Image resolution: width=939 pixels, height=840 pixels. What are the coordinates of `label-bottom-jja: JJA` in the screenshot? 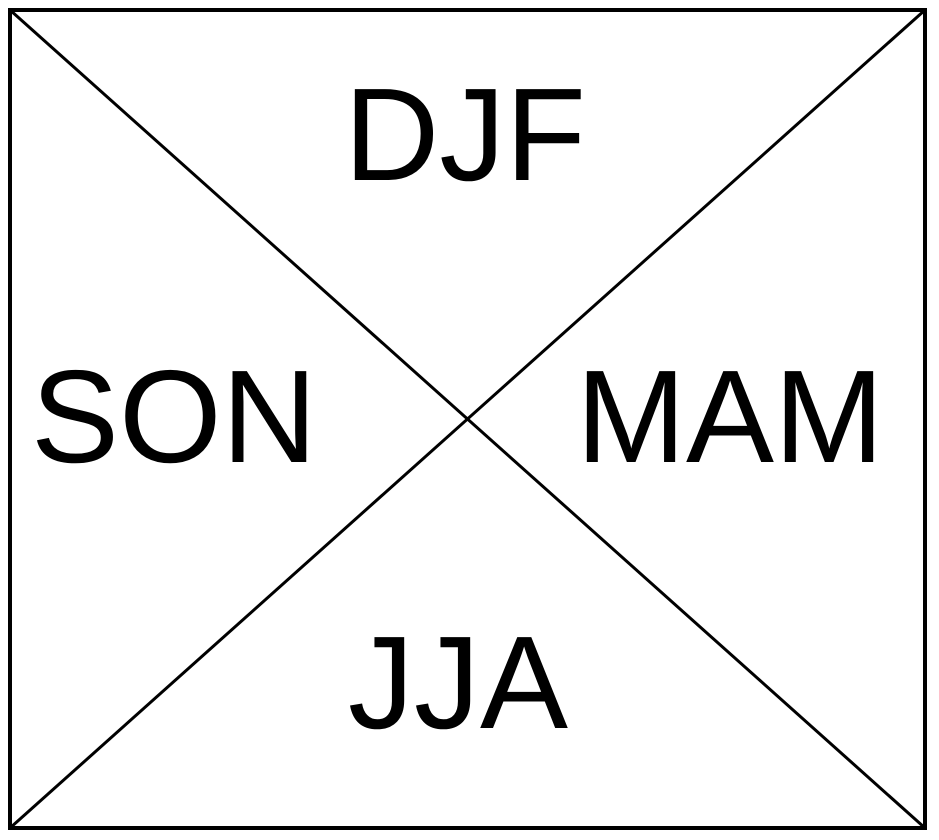 It's located at (458, 682).